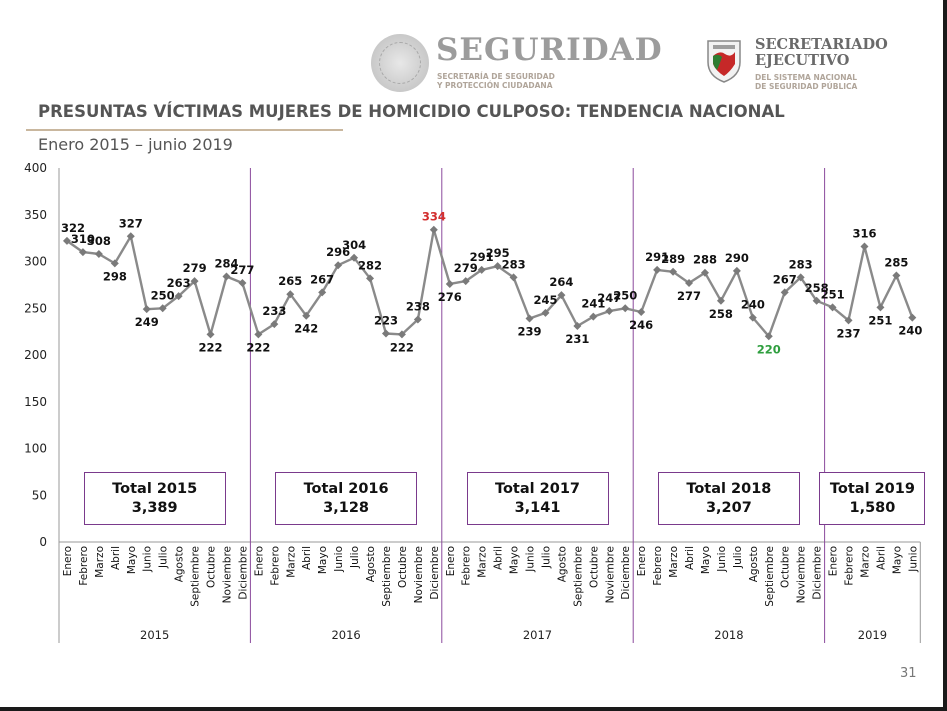 The image size is (947, 711). Describe the element at coordinates (155, 488) in the screenshot. I see `total-box-label: Total 2015` at that location.